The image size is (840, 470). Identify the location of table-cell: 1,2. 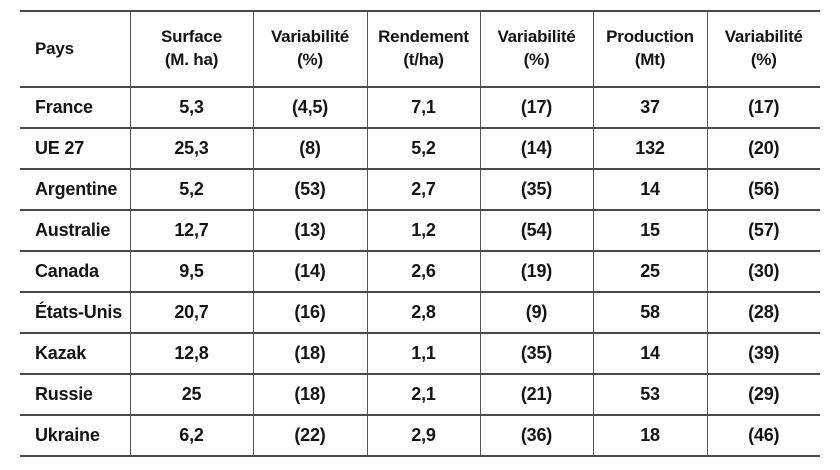
(423, 230).